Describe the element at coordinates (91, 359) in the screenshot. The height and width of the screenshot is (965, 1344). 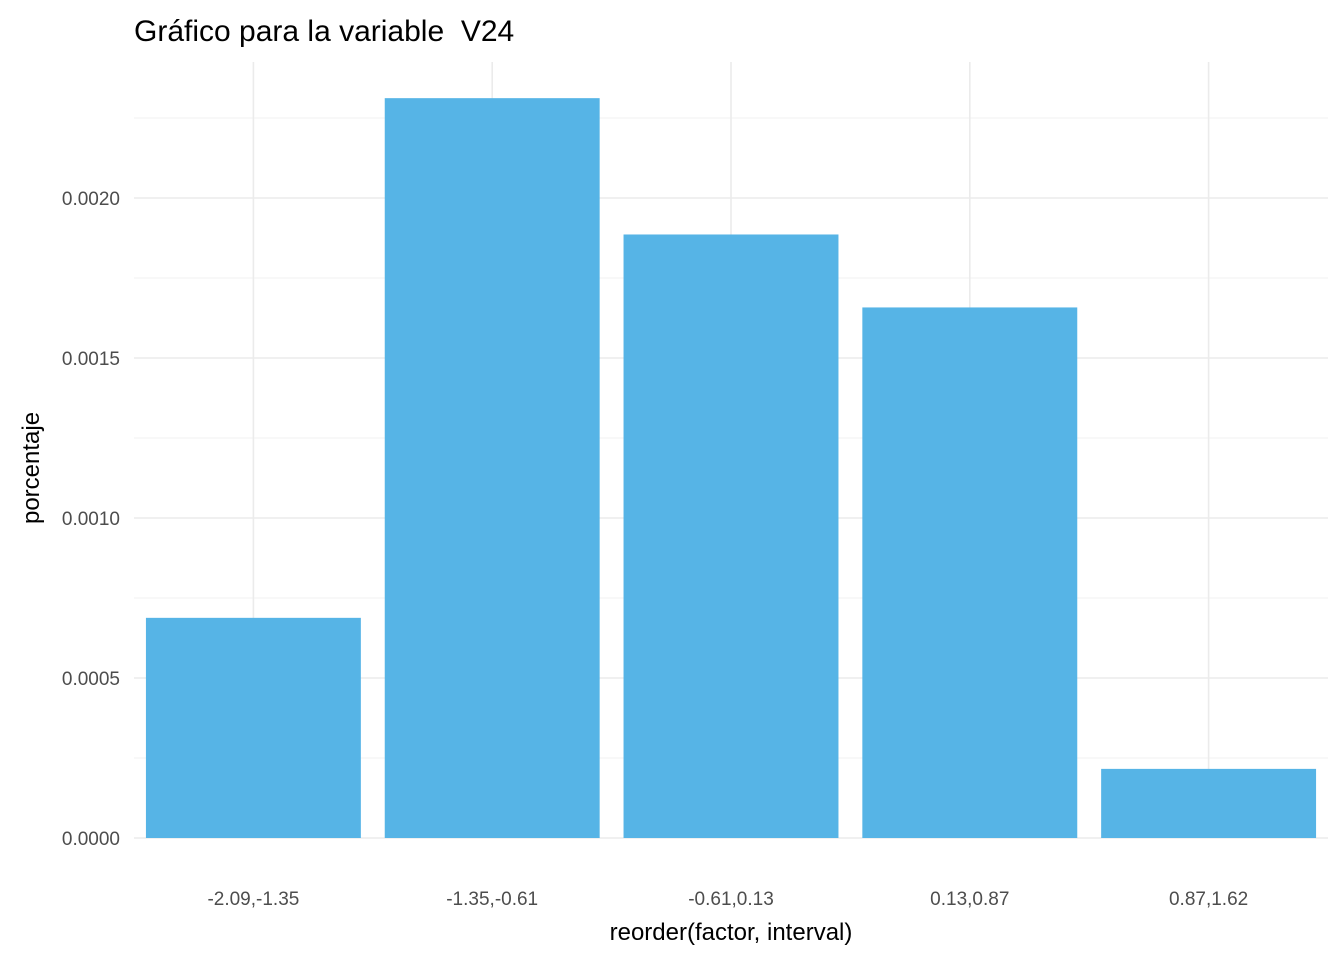
I see `y-tick-label: 0.0015` at that location.